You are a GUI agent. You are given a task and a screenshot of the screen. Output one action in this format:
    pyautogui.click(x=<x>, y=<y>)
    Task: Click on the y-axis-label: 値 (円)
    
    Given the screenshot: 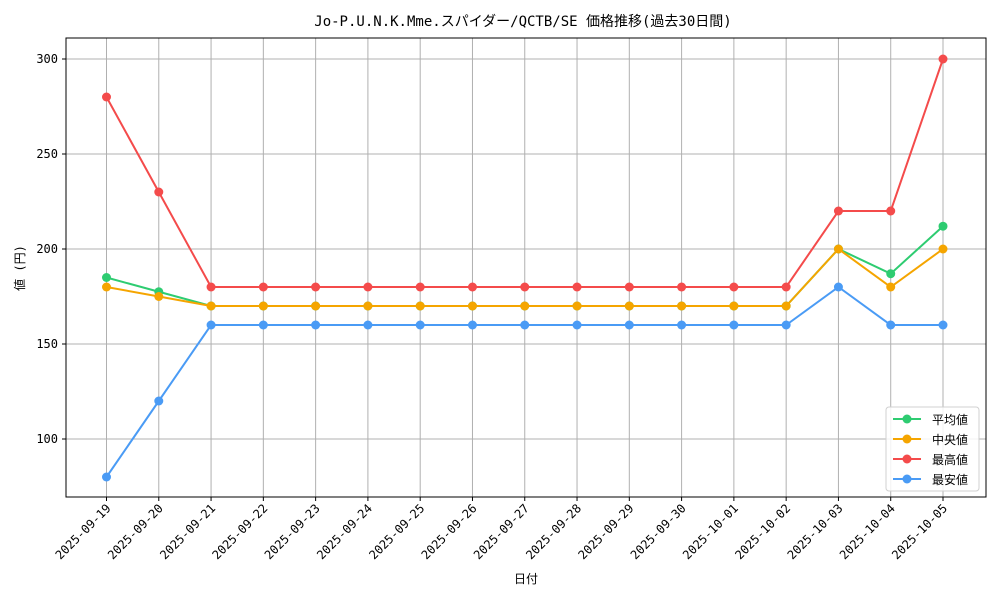 What is the action you would take?
    pyautogui.click(x=19, y=268)
    